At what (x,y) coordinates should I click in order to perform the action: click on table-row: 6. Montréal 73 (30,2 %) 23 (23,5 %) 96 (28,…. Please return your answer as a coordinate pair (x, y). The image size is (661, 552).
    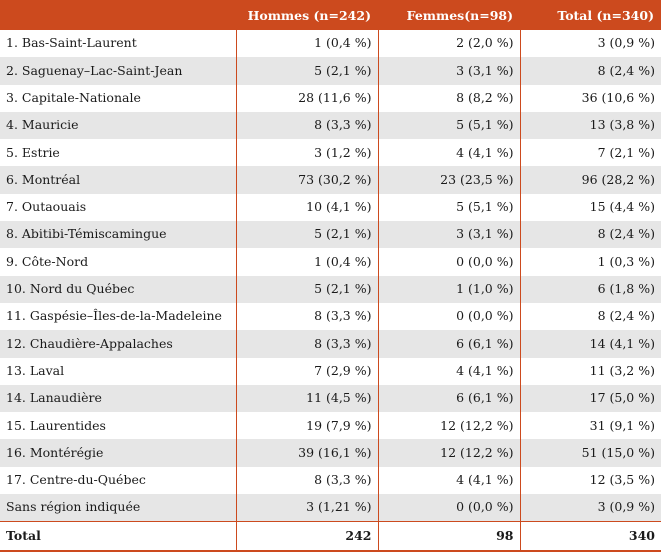
    Looking at the image, I should click on (330, 180).